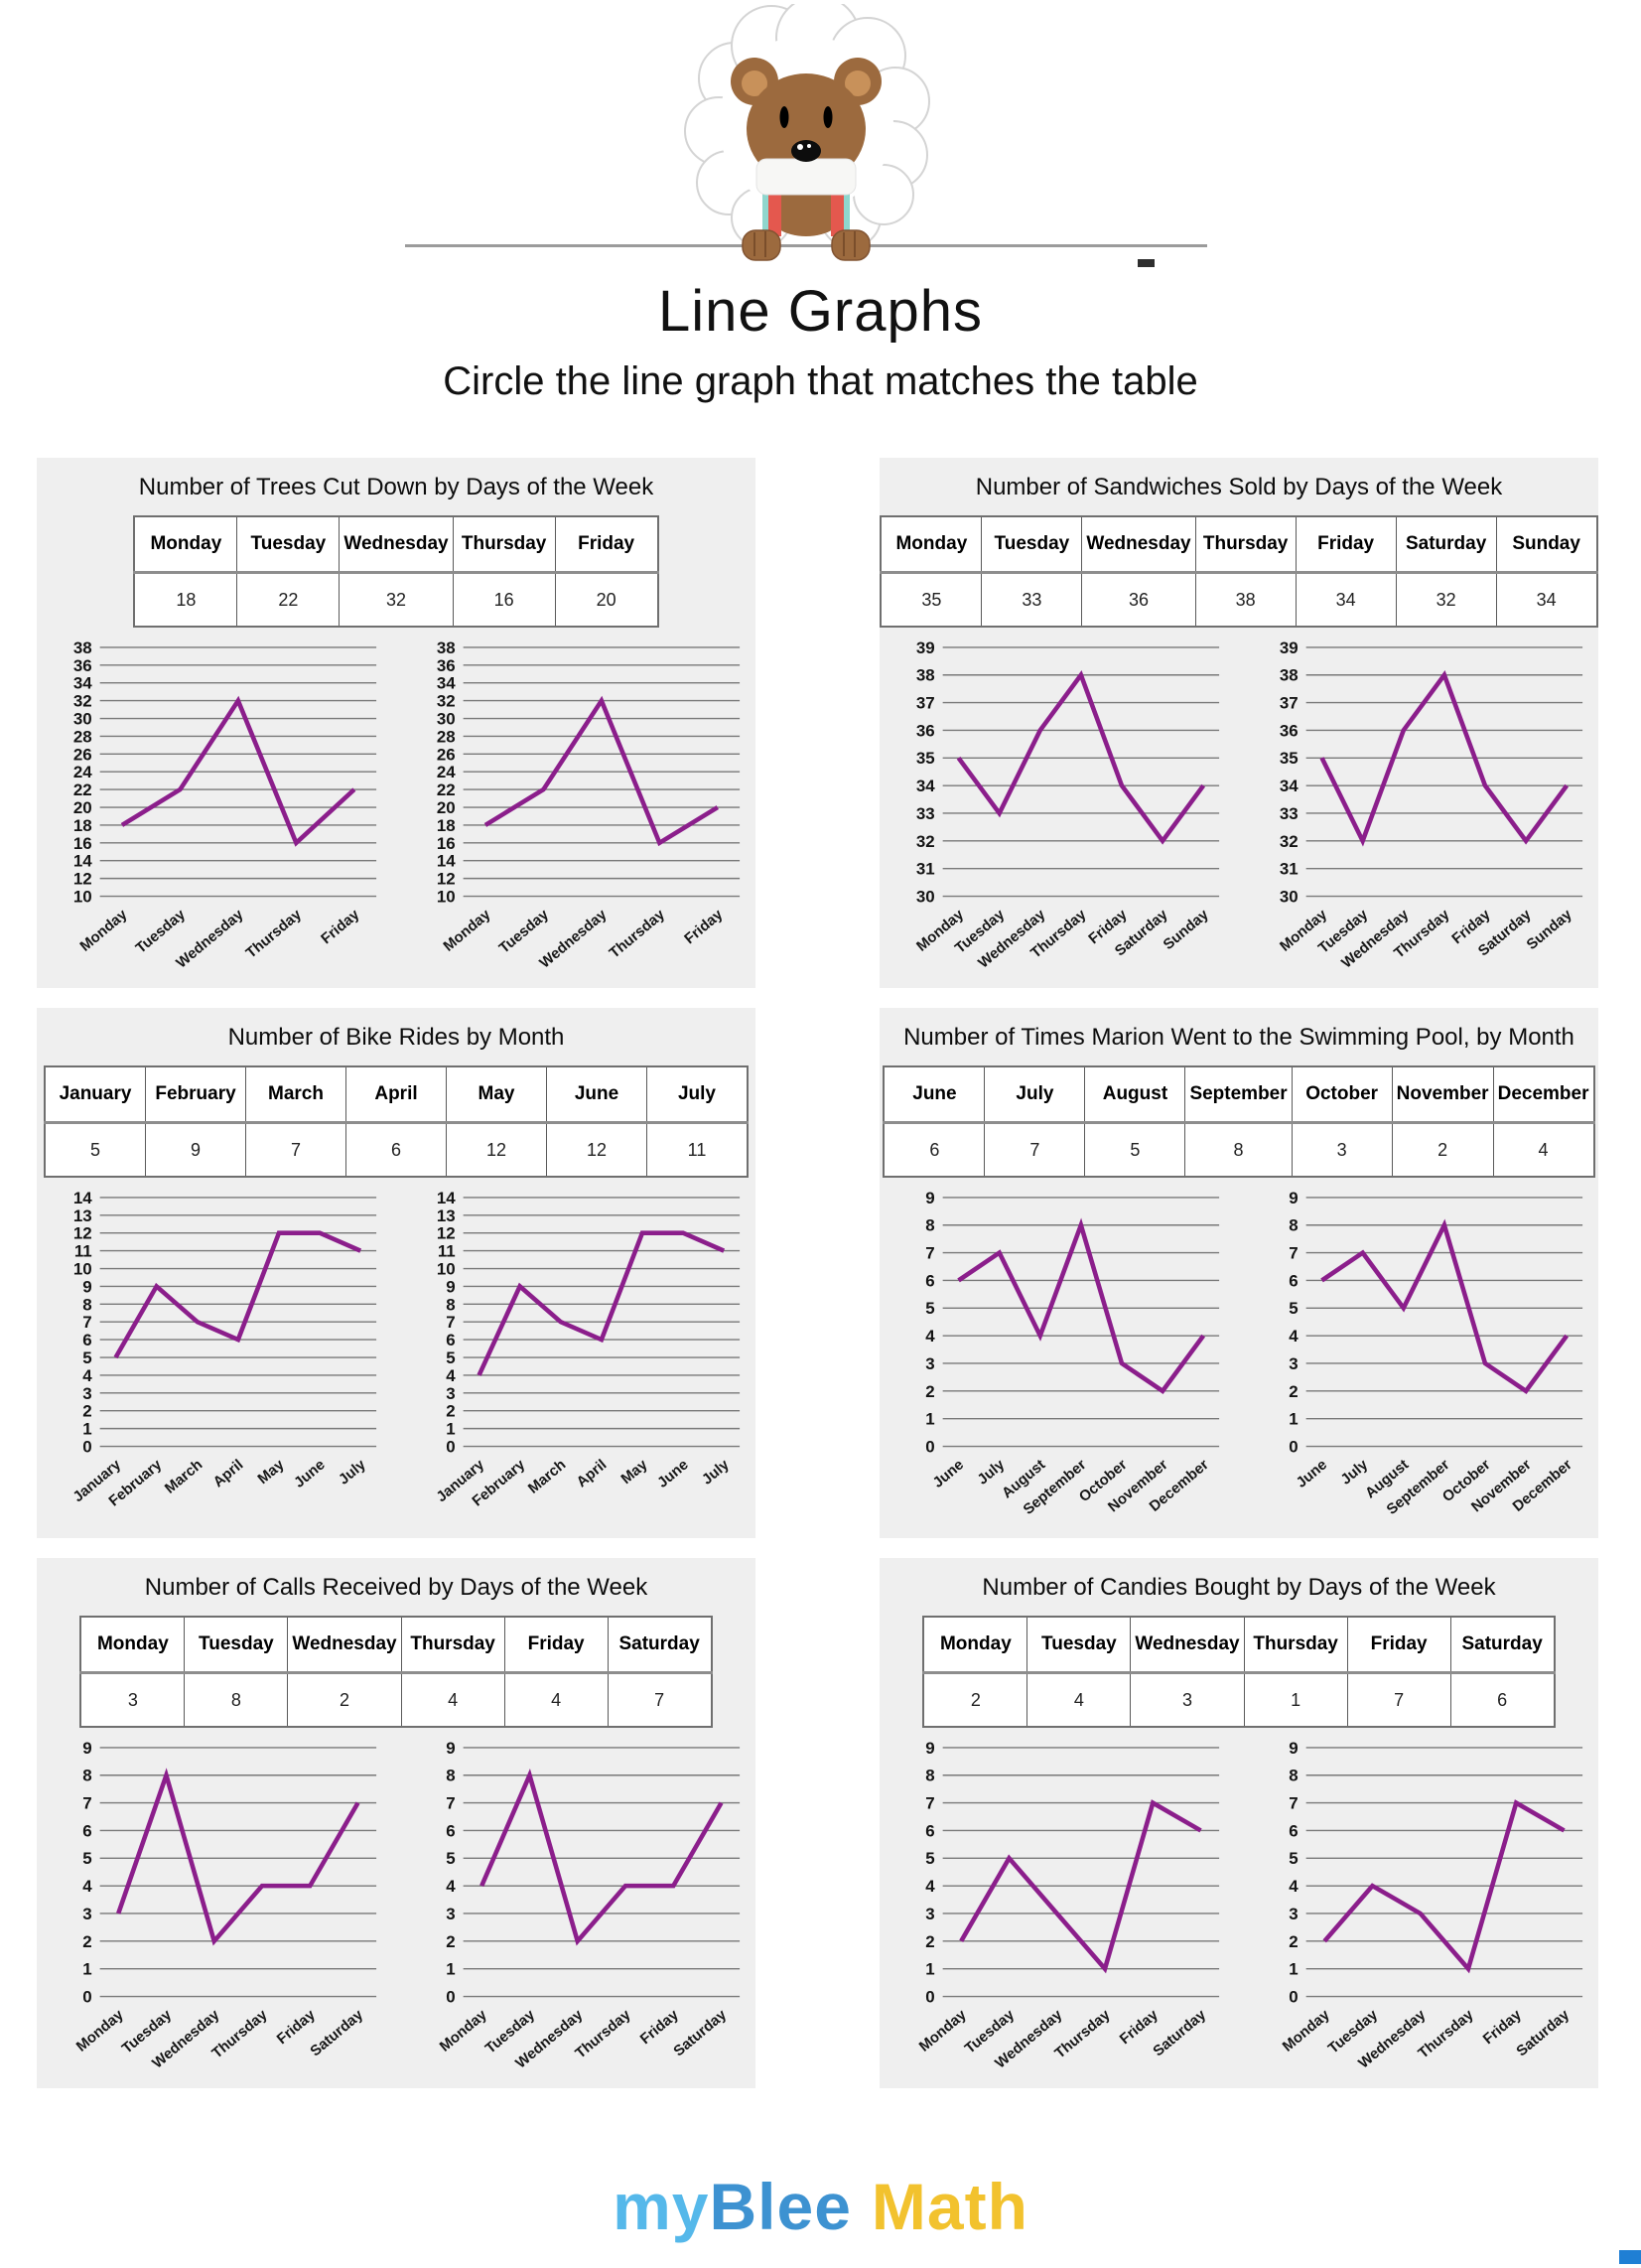 The height and width of the screenshot is (2268, 1641). Describe the element at coordinates (446, 683) in the screenshot. I see `y-tick-label: 34` at that location.